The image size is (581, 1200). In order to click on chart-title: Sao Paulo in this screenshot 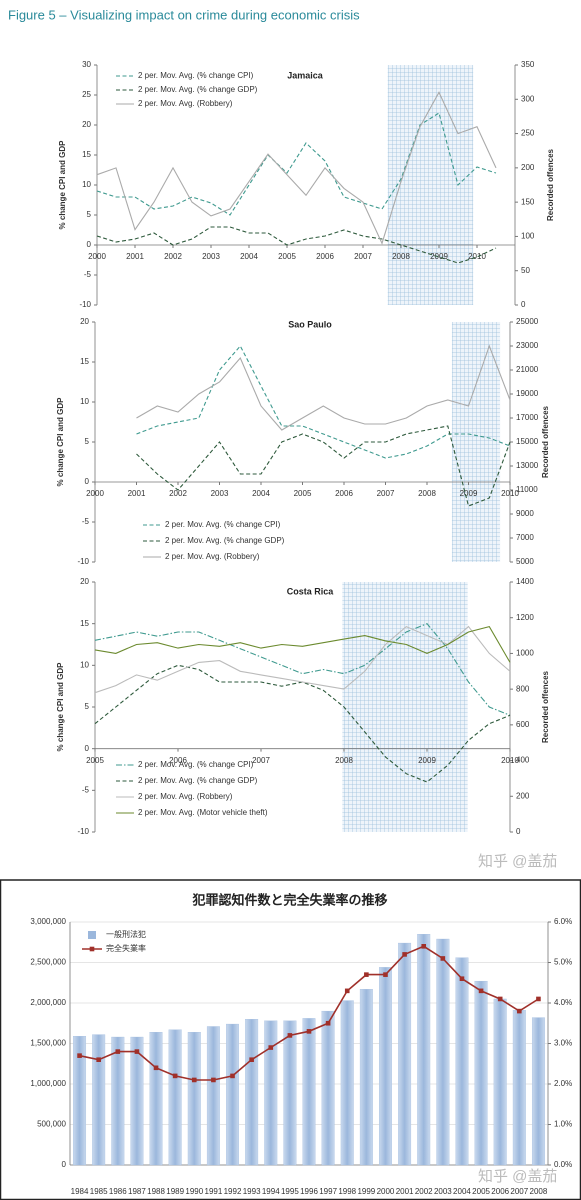, I will do `click(310, 324)`.